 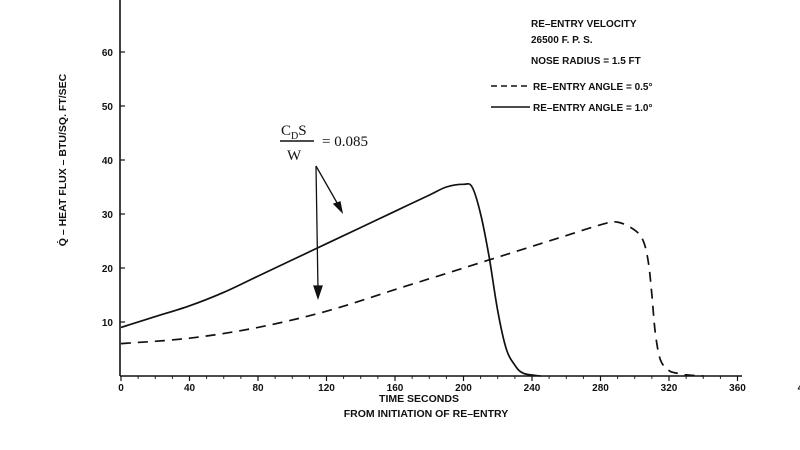 I want to click on condition-velocity-label: RE–ENTRY VELOCITY, so click(x=584, y=24).